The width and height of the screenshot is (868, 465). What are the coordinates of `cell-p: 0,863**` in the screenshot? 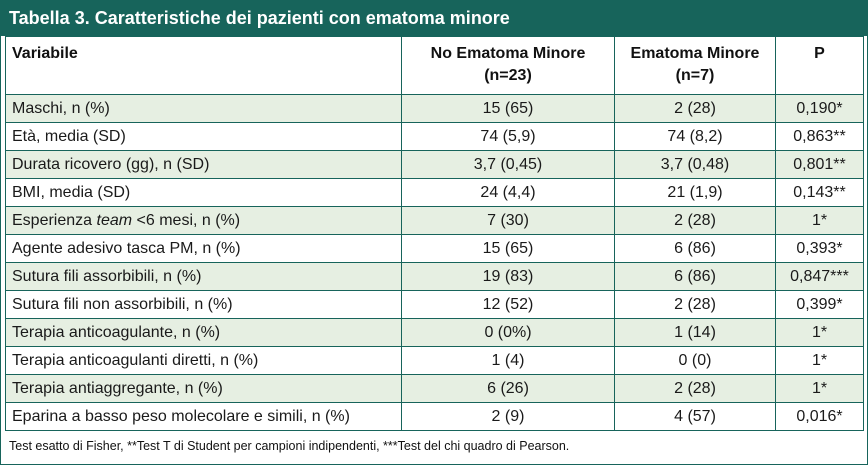 It's located at (819, 136).